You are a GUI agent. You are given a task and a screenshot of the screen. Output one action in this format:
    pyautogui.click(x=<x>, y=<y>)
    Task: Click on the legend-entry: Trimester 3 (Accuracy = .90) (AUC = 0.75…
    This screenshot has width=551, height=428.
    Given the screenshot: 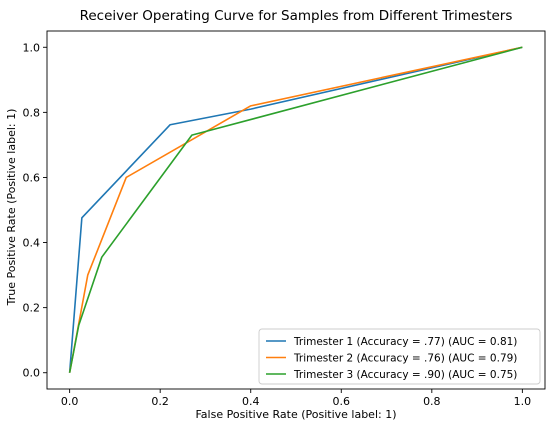 What is the action you would take?
    pyautogui.click(x=405, y=375)
    